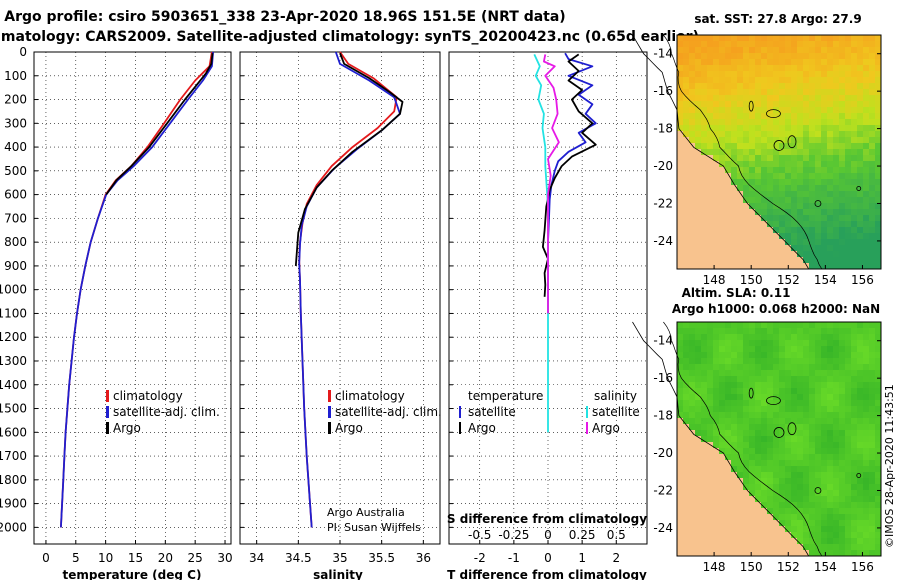  I want to click on map-x-tick-label: 152, so click(788, 567).